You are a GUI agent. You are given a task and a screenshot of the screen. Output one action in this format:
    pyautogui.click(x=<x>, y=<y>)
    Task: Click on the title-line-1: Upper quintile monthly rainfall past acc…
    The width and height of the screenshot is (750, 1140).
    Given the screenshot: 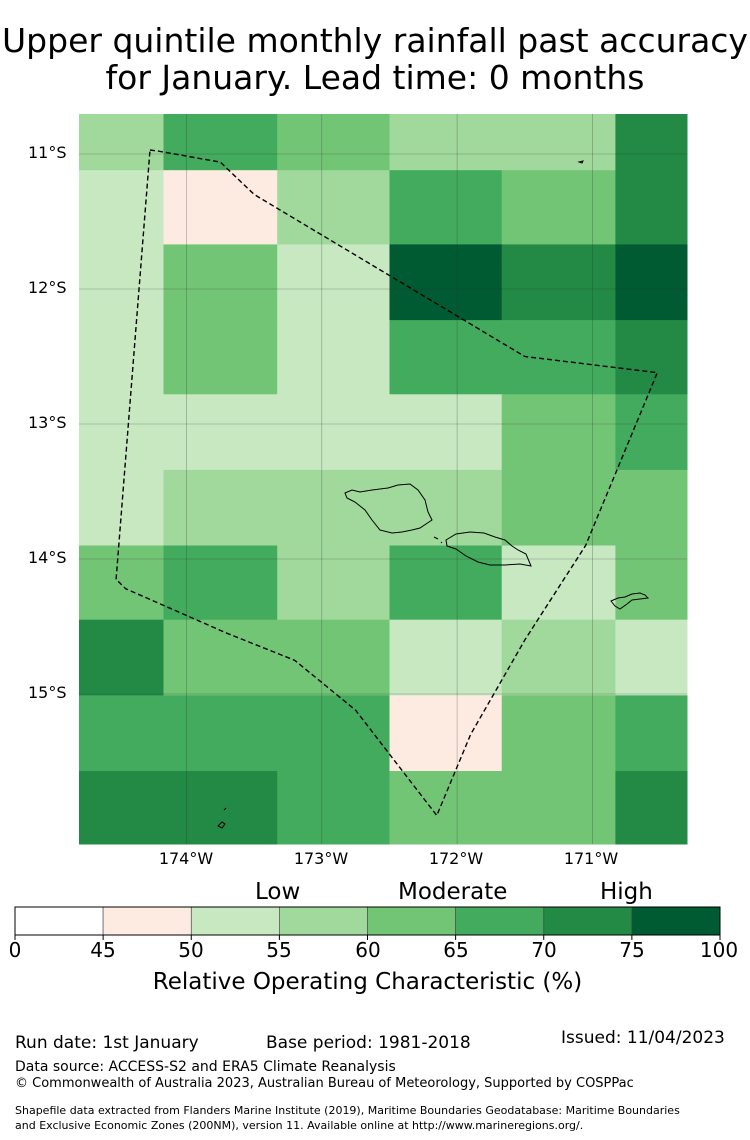 What is the action you would take?
    pyautogui.click(x=375, y=40)
    